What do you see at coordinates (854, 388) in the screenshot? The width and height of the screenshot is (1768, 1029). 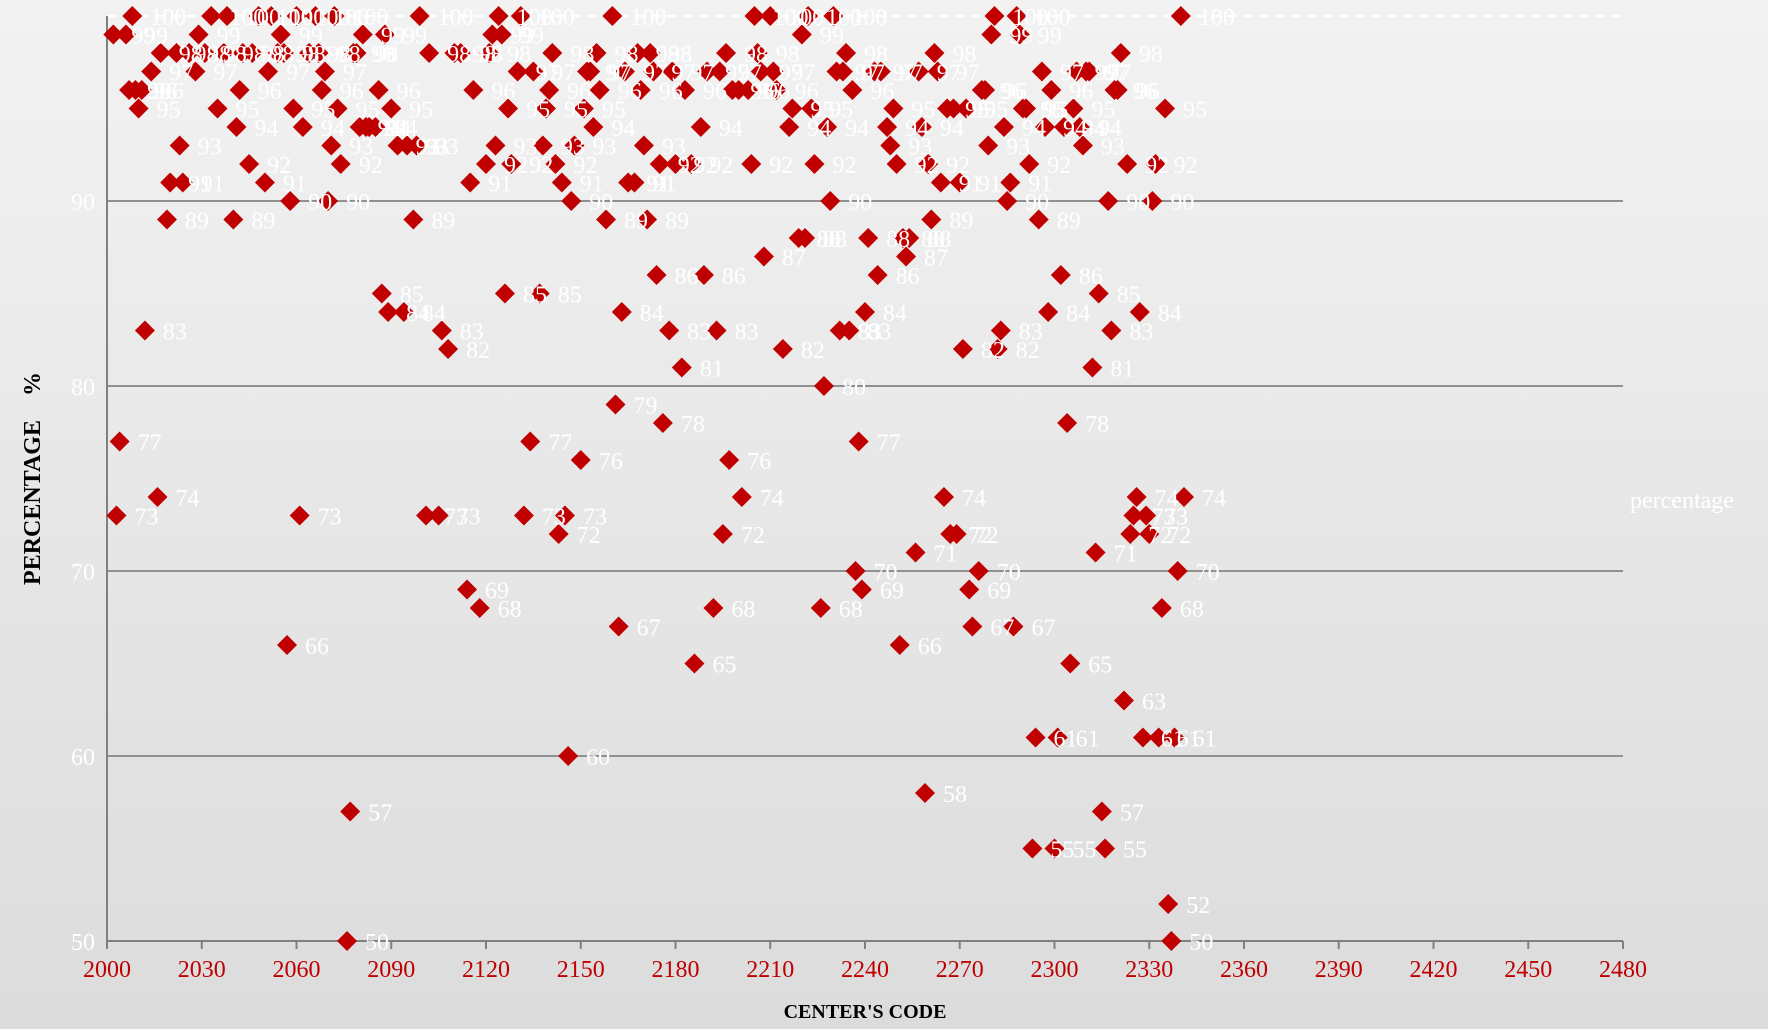 I see `data-label: 80` at bounding box center [854, 388].